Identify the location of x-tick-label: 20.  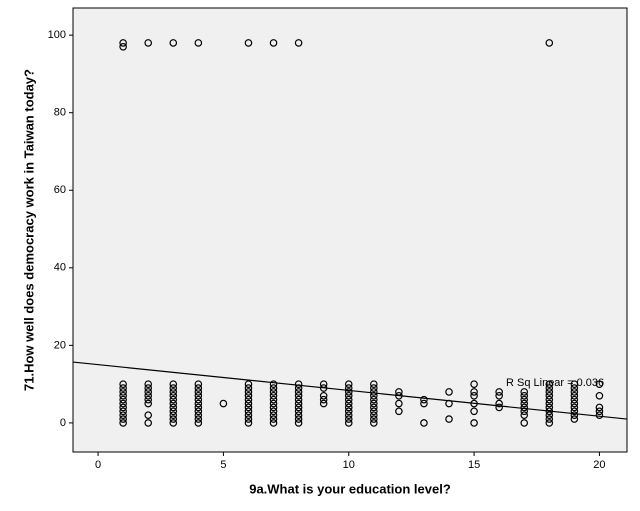
(599, 465).